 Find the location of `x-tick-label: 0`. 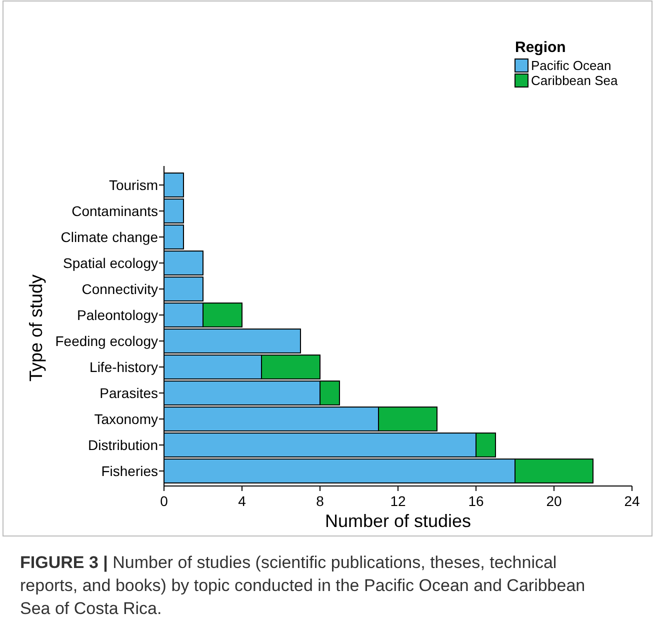

x-tick-label: 0 is located at coordinates (164, 501).